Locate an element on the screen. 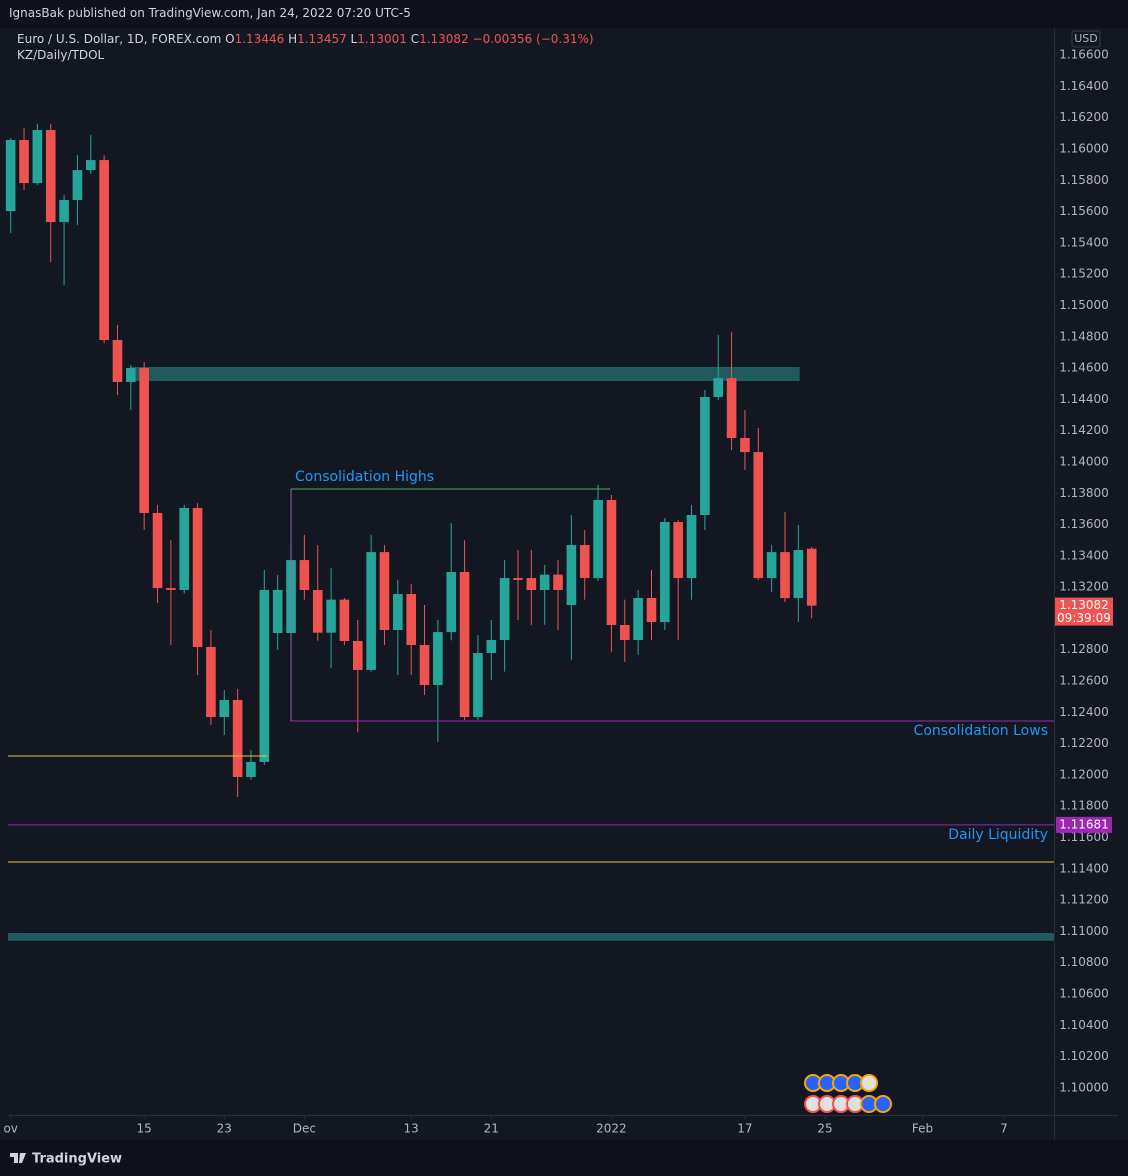  y-tick-label: 1.11000 is located at coordinates (1084, 931).